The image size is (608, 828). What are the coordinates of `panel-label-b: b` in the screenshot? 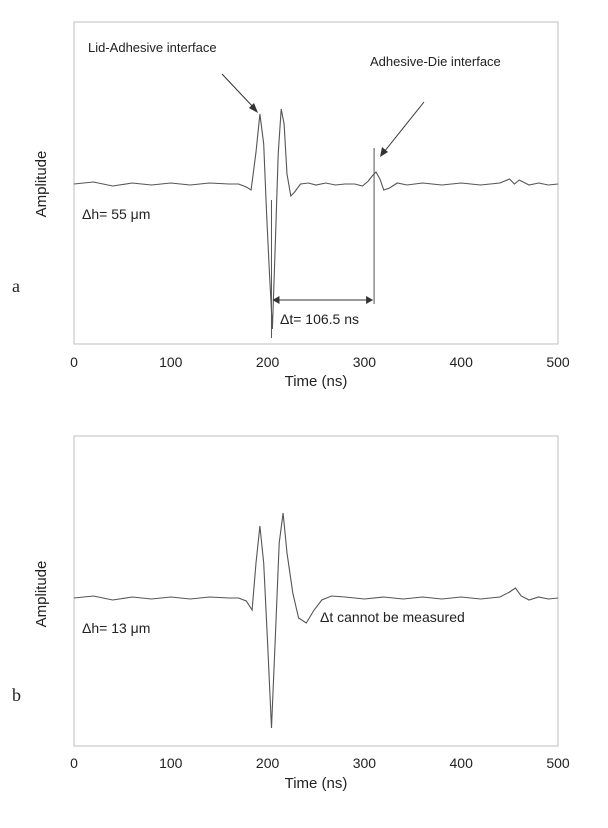 It's located at (16, 695).